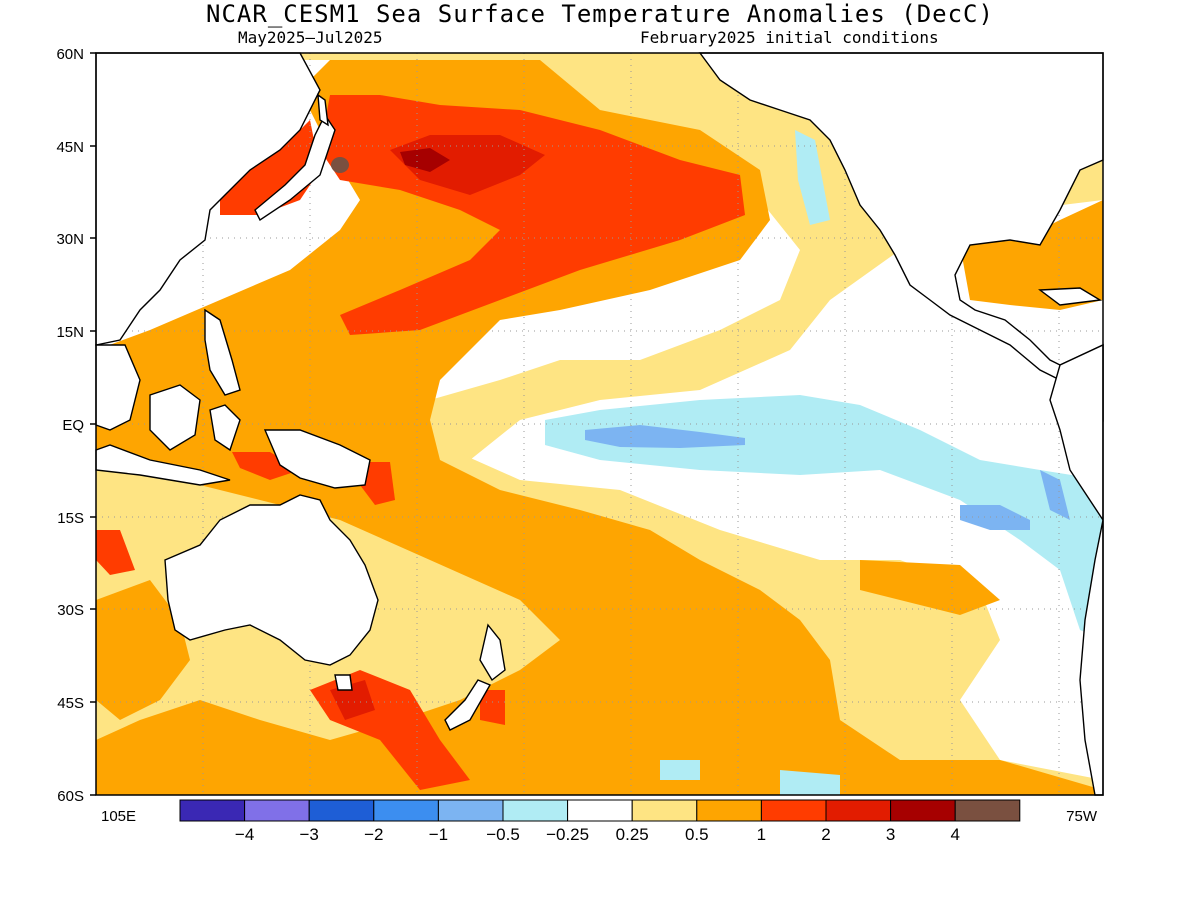  I want to click on lat-label: 45N, so click(70, 147).